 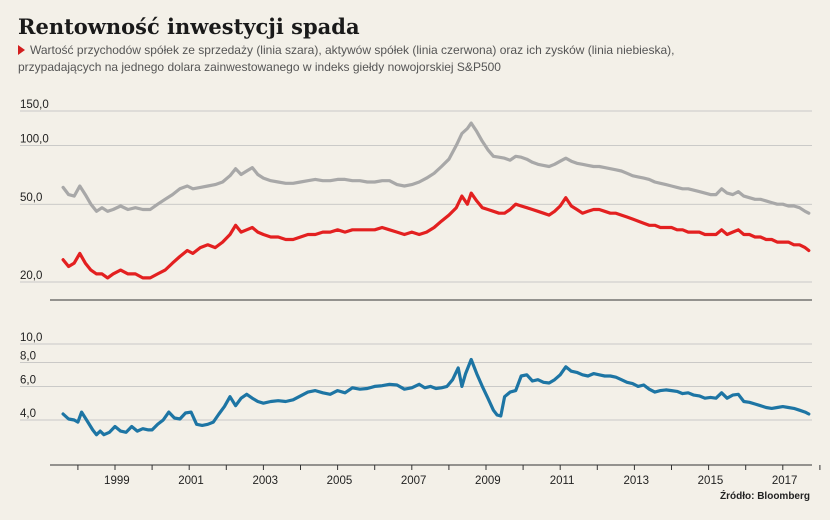 I want to click on chart-title: Rentowność inwestycji spada, so click(x=189, y=26).